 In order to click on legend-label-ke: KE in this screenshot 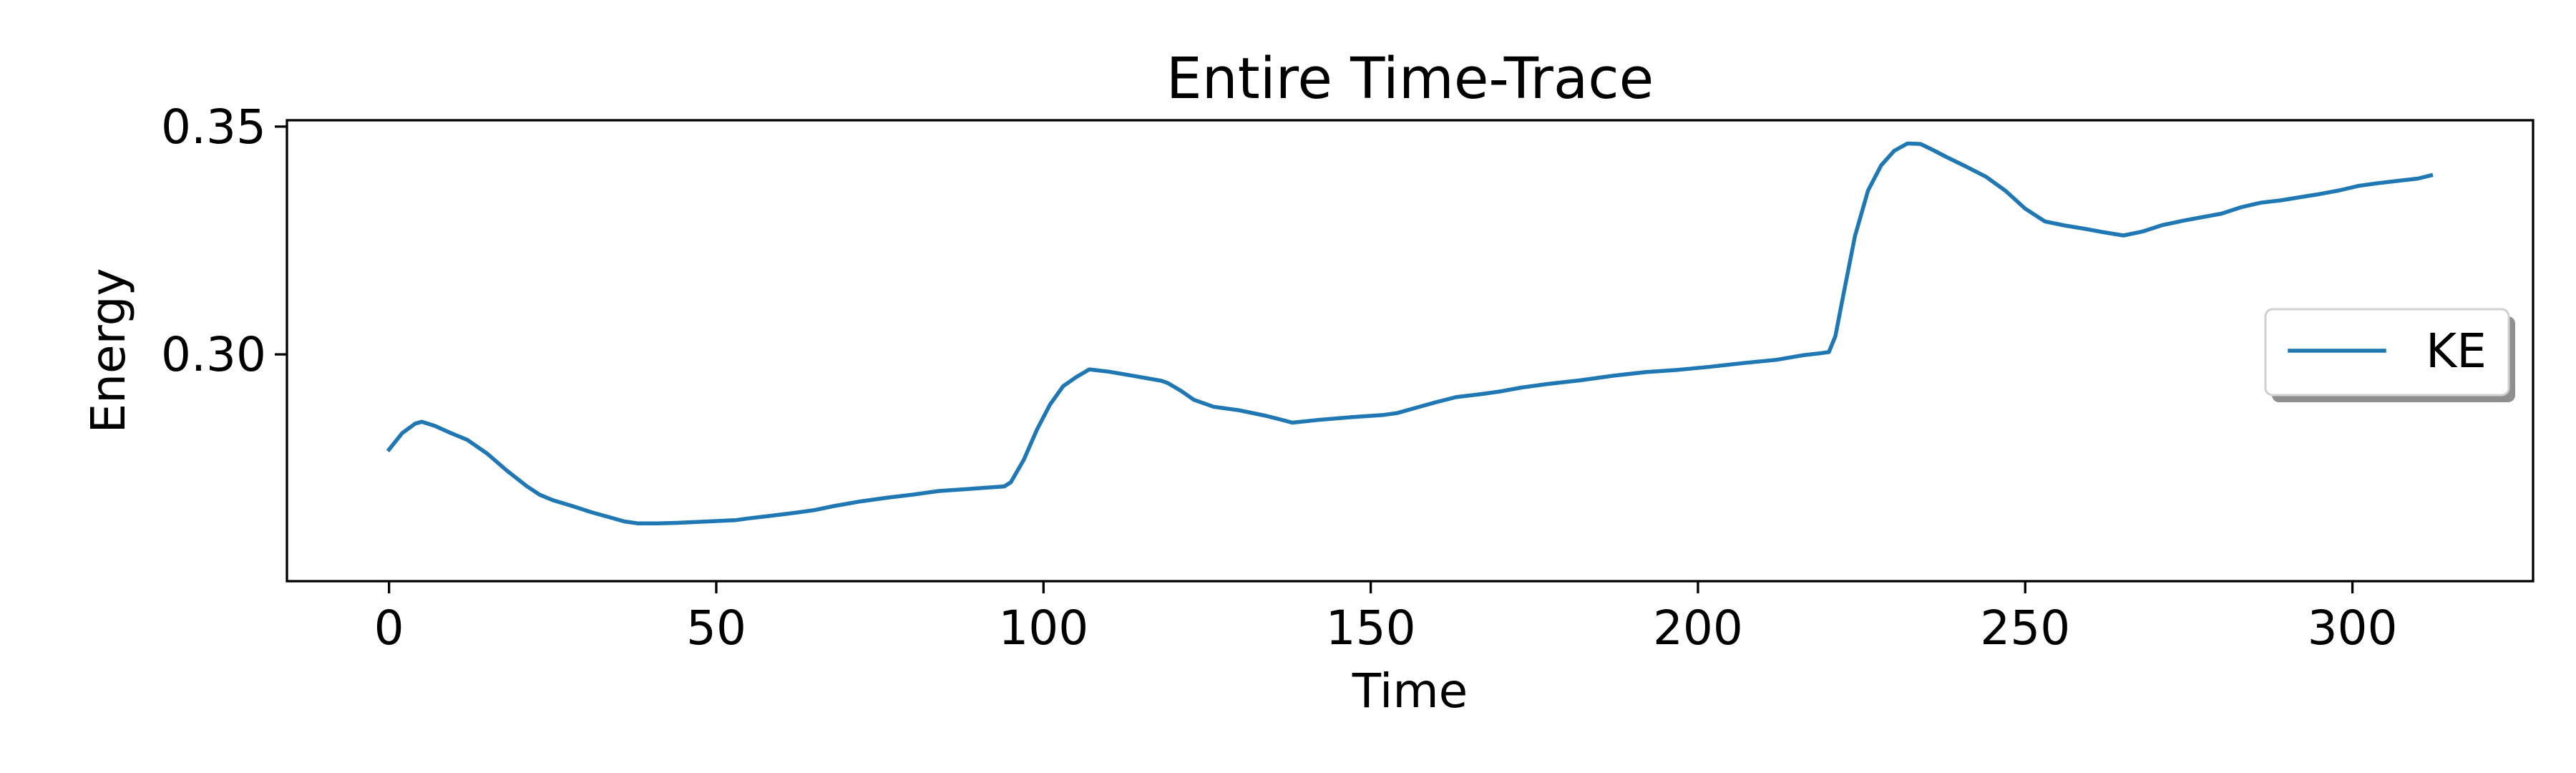, I will do `click(2456, 351)`.